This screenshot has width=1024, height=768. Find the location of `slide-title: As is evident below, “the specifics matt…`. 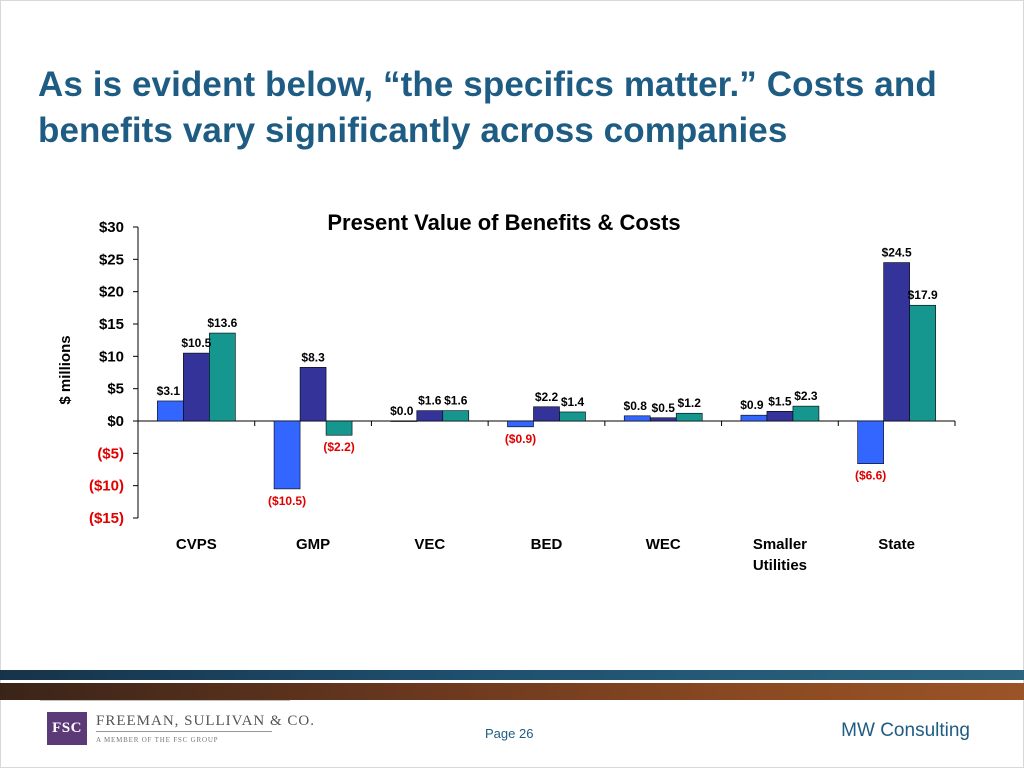

slide-title: As is evident below, “the specifics matt… is located at coordinates (487, 107).